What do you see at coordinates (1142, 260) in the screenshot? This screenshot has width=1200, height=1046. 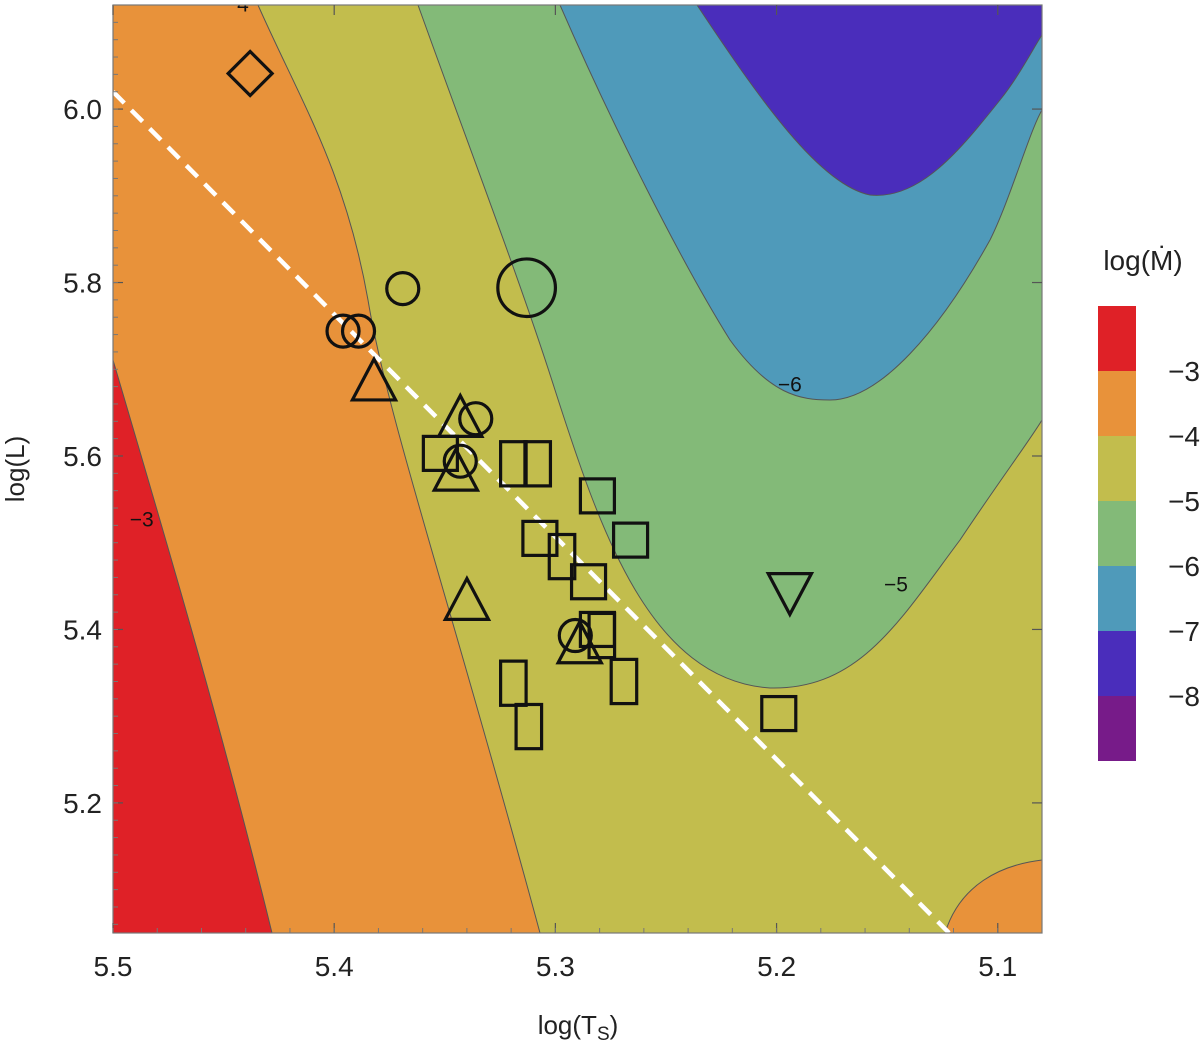 I see `colorbar-title: log(Ṁ)` at bounding box center [1142, 260].